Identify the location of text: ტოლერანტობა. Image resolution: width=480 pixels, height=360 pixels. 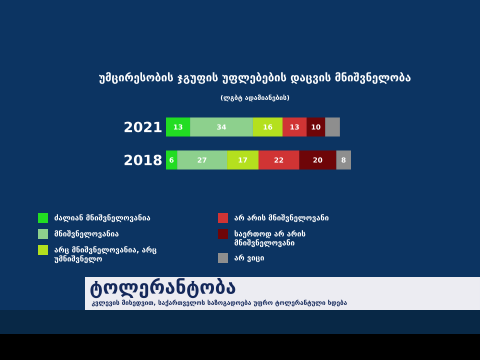
(163, 288).